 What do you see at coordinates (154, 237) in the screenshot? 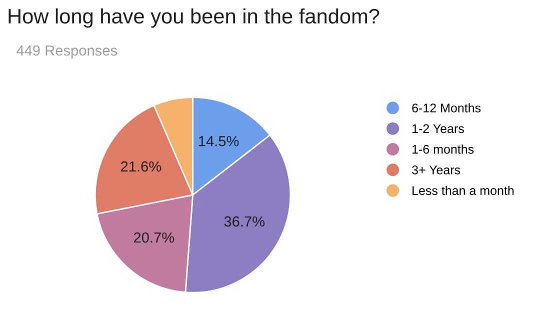
I see `data-label: 20.7%` at bounding box center [154, 237].